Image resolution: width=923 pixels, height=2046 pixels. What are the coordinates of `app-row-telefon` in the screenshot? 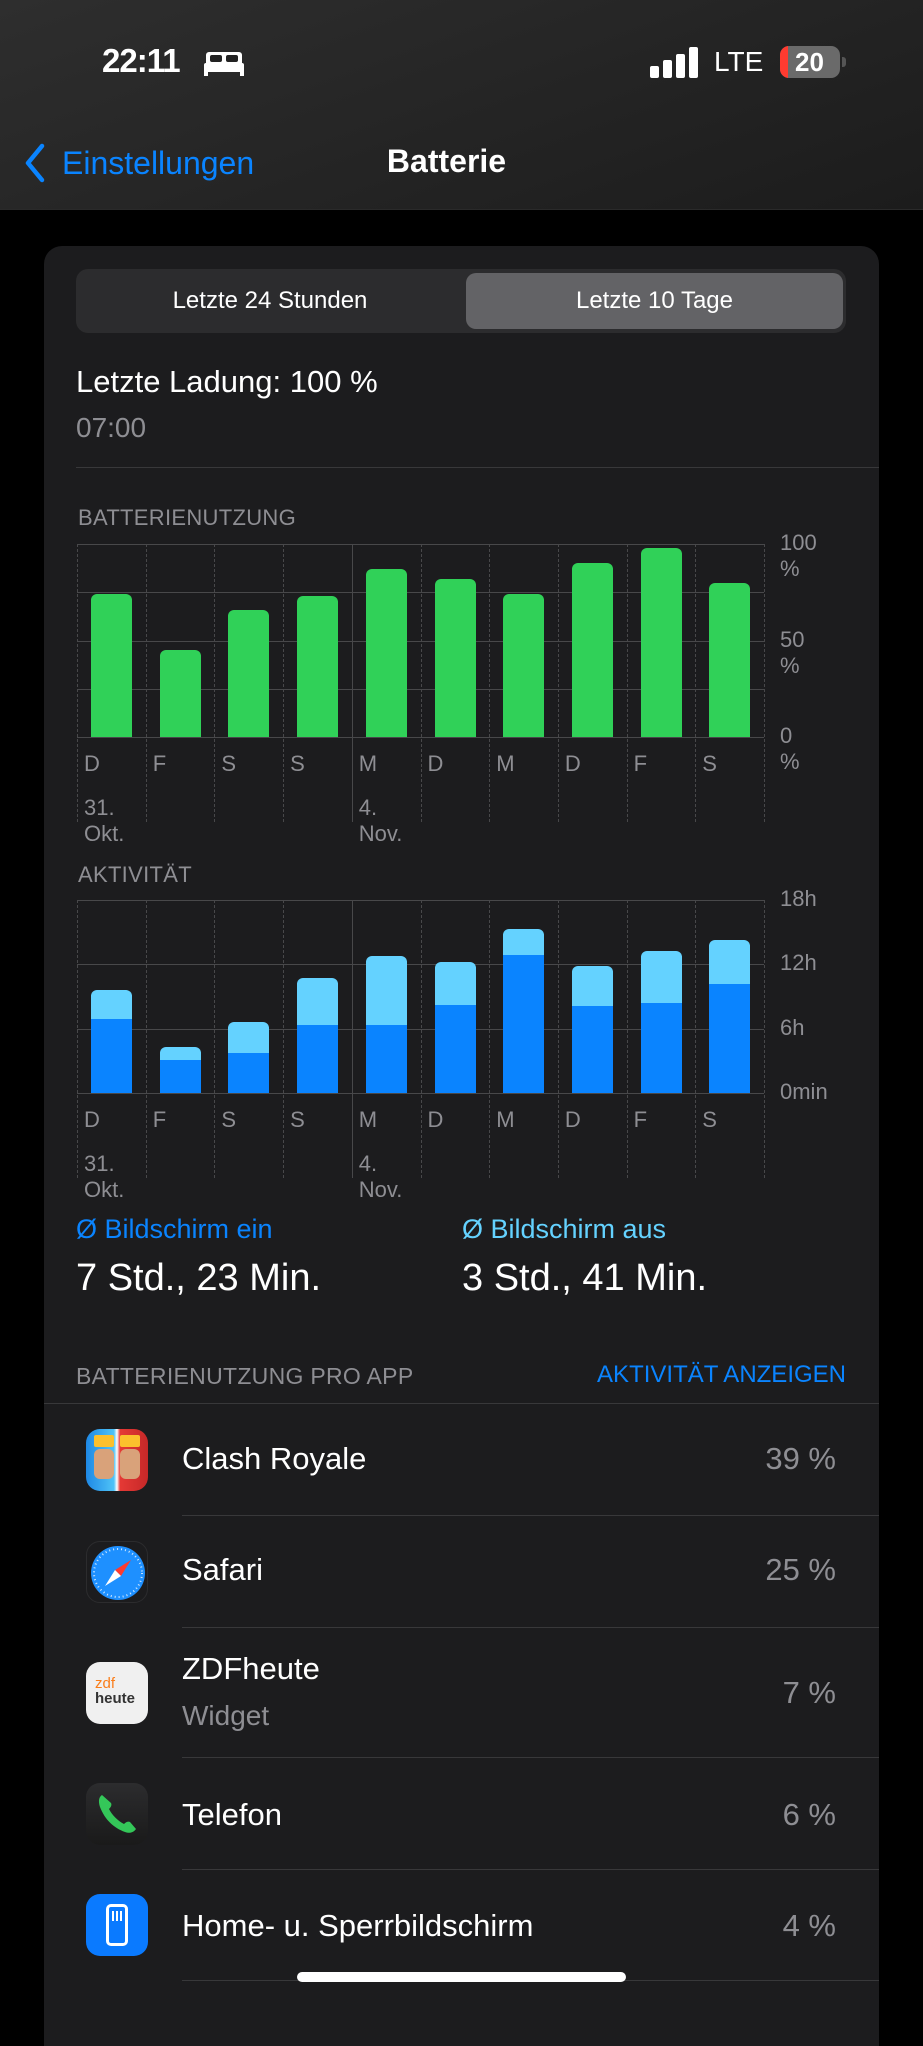 It's located at (461, 1813).